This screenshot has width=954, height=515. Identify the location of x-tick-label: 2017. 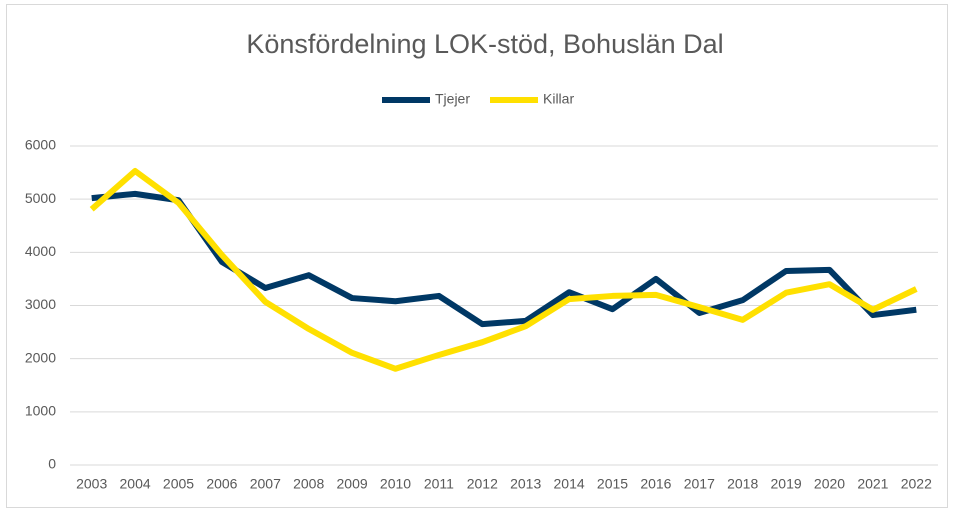
(699, 484).